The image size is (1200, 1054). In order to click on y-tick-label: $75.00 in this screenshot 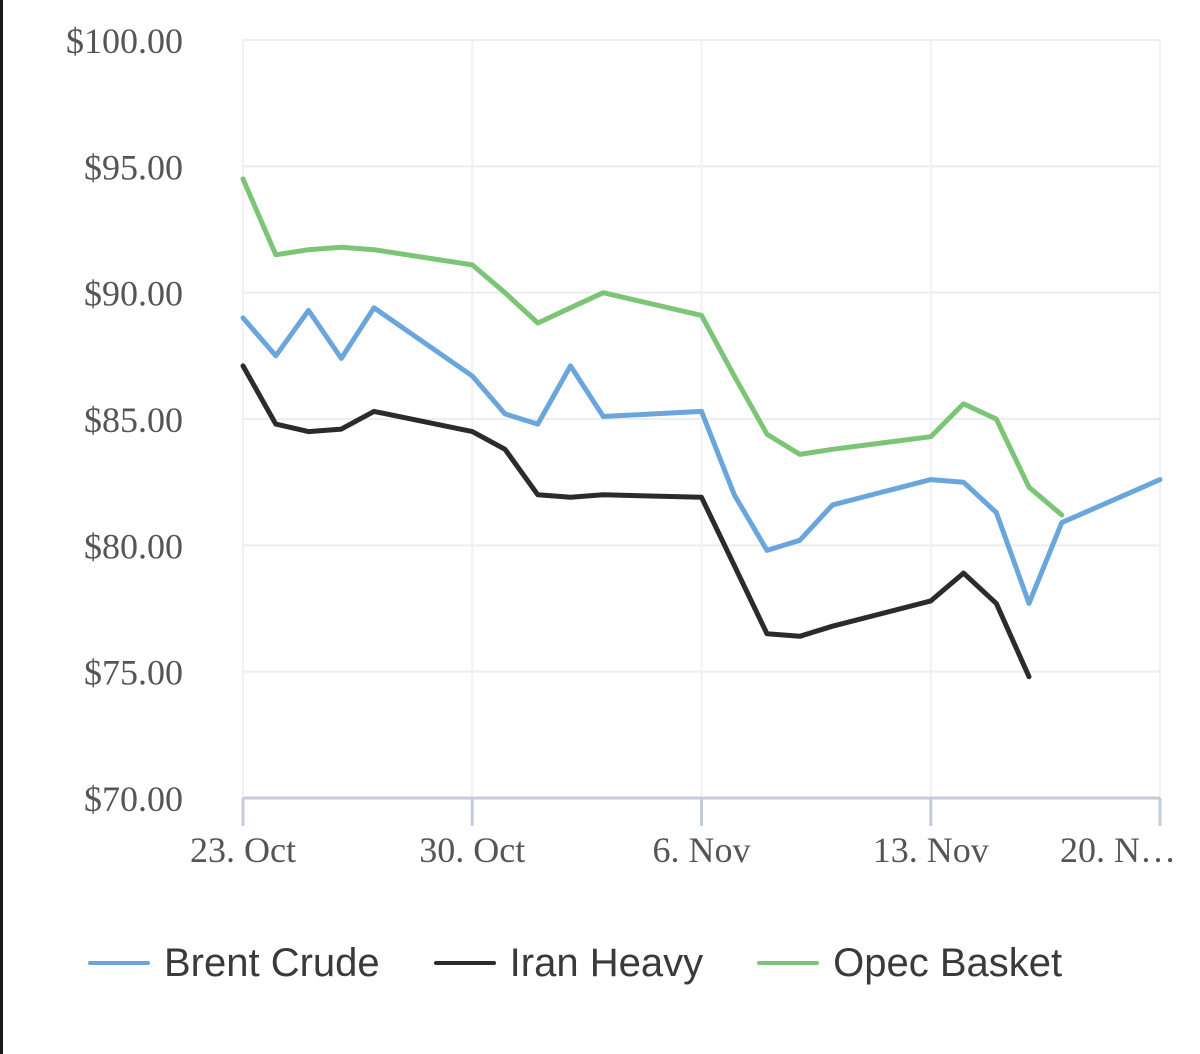, I will do `click(133, 673)`.